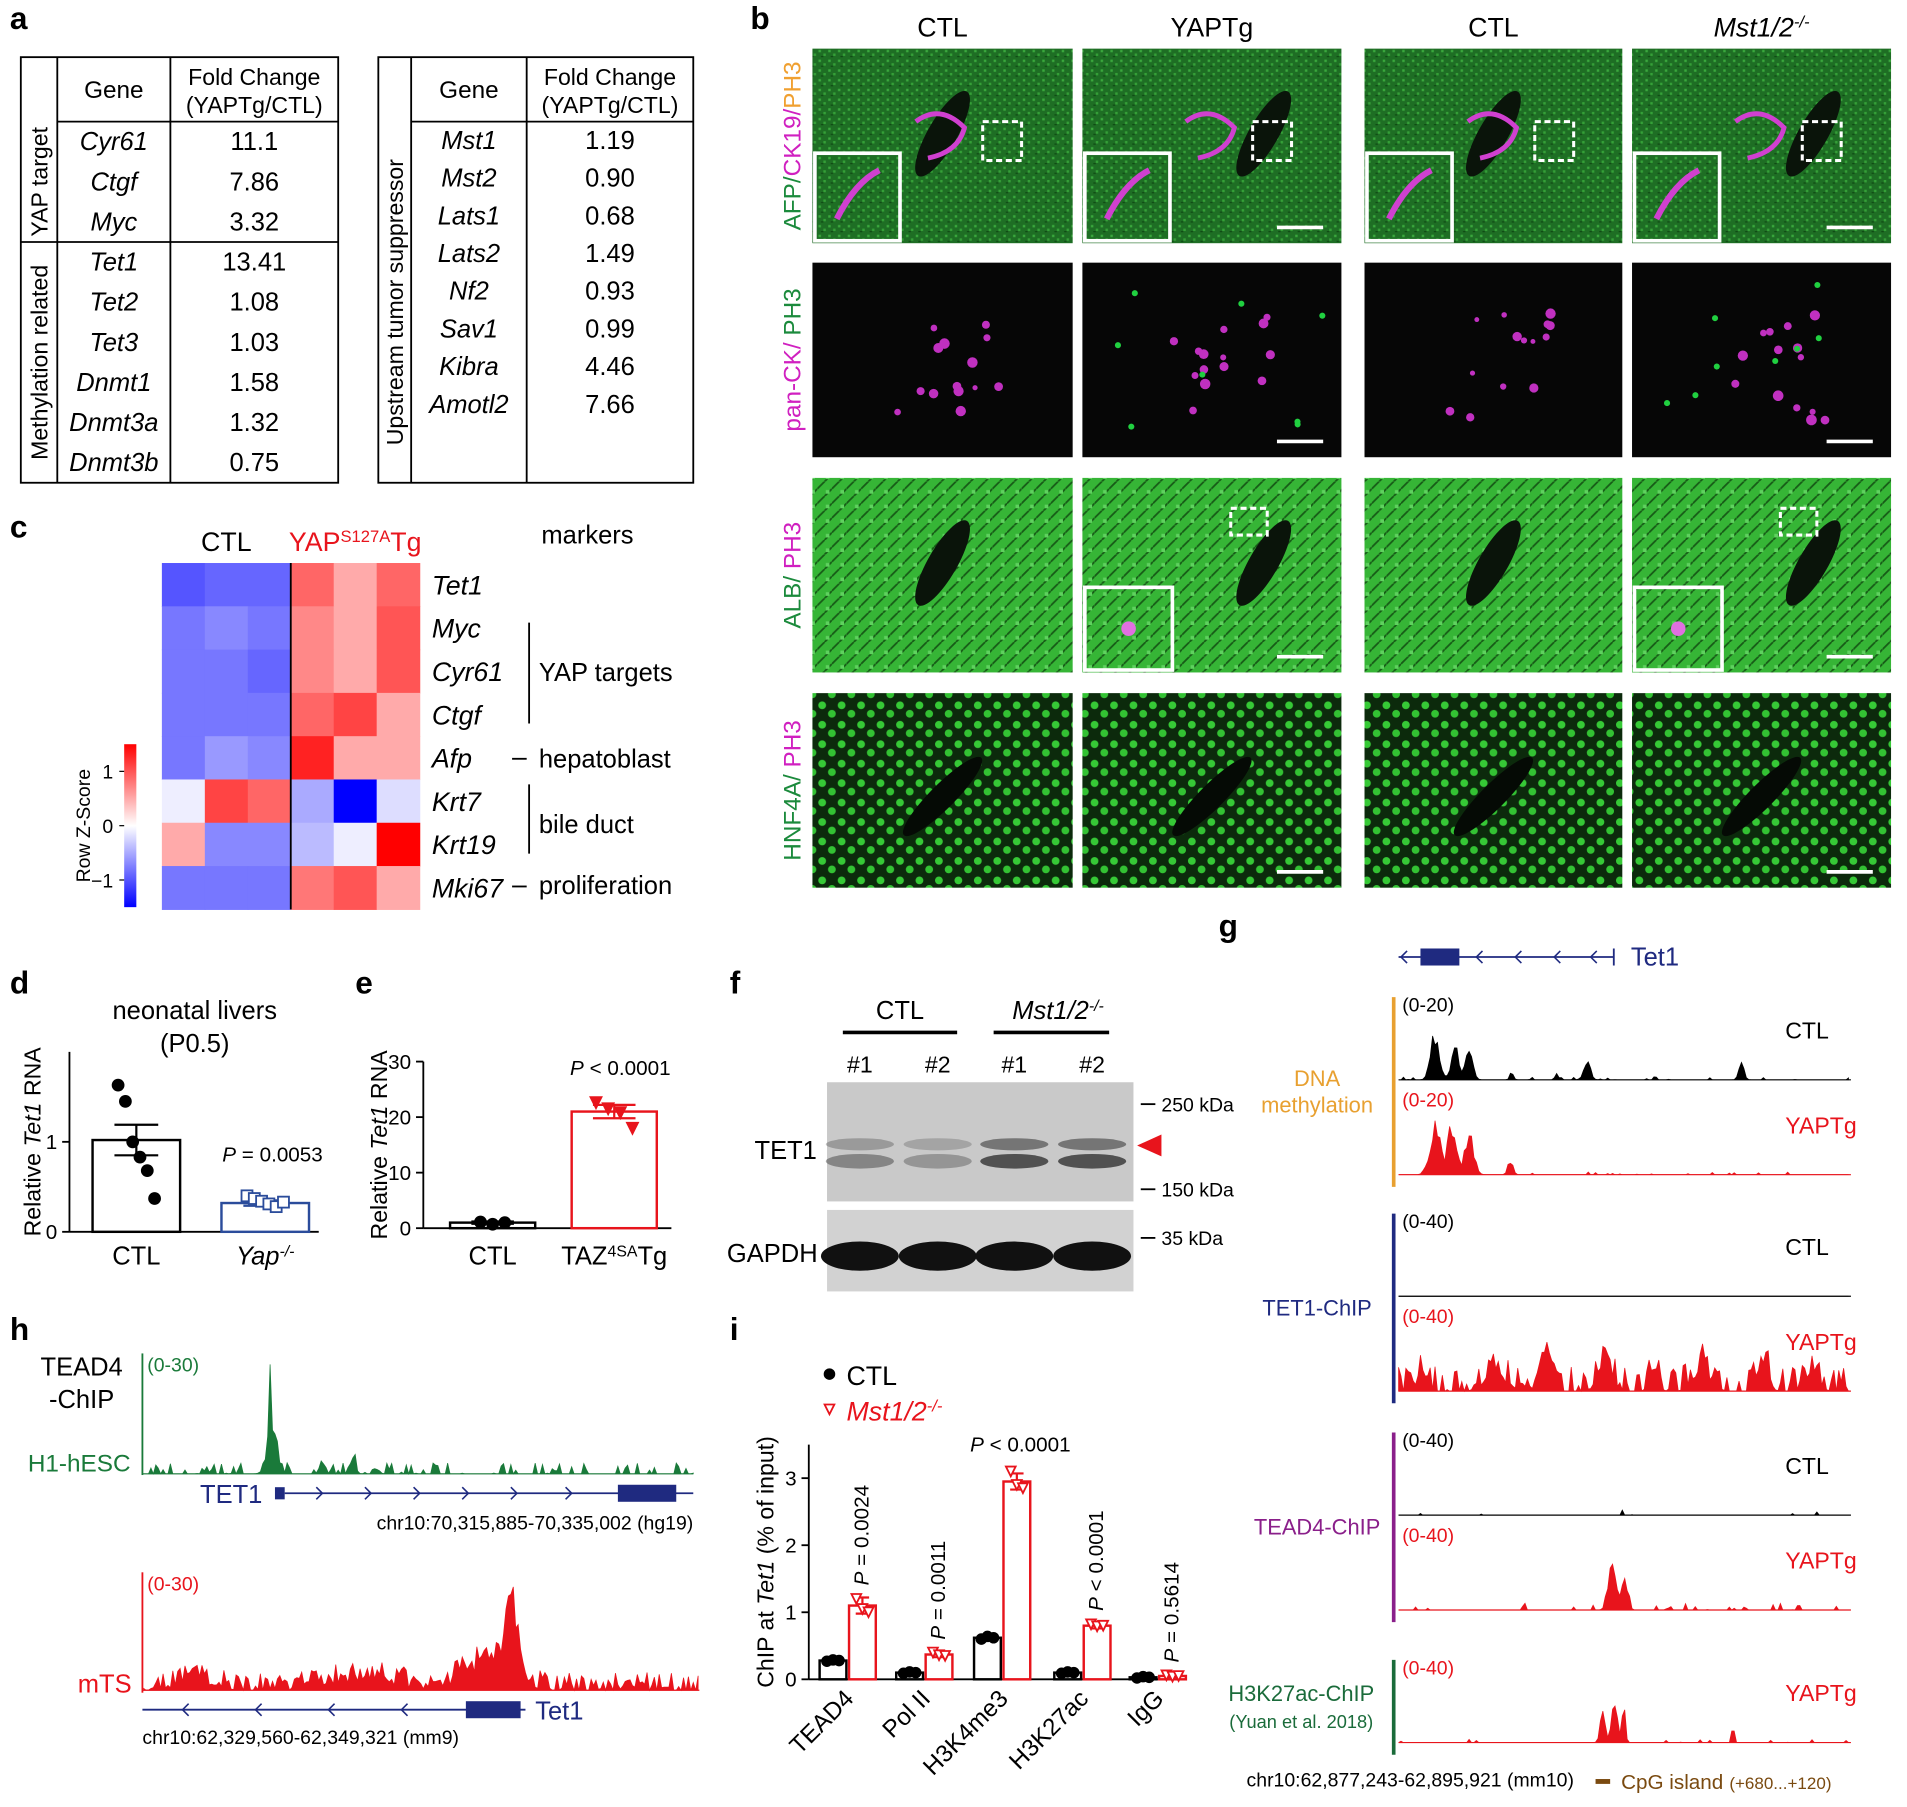 This screenshot has height=1807, width=1907. Describe the element at coordinates (1428, 1668) in the screenshot. I see `track-range: (0-40)` at that location.